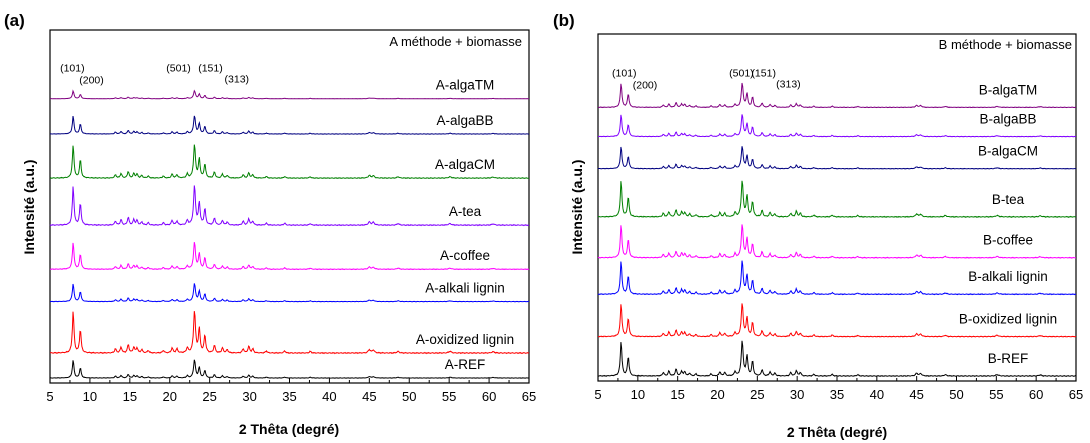 The width and height of the screenshot is (1090, 443). I want to click on x-axis-label-a: 2 Thêta (degré), so click(289, 429).